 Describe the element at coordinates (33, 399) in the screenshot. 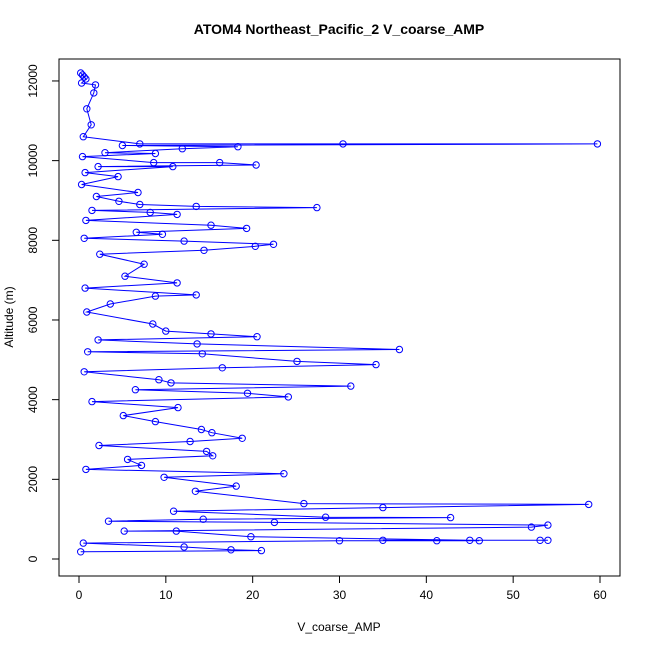

I see `y-tick-label: 4000` at that location.